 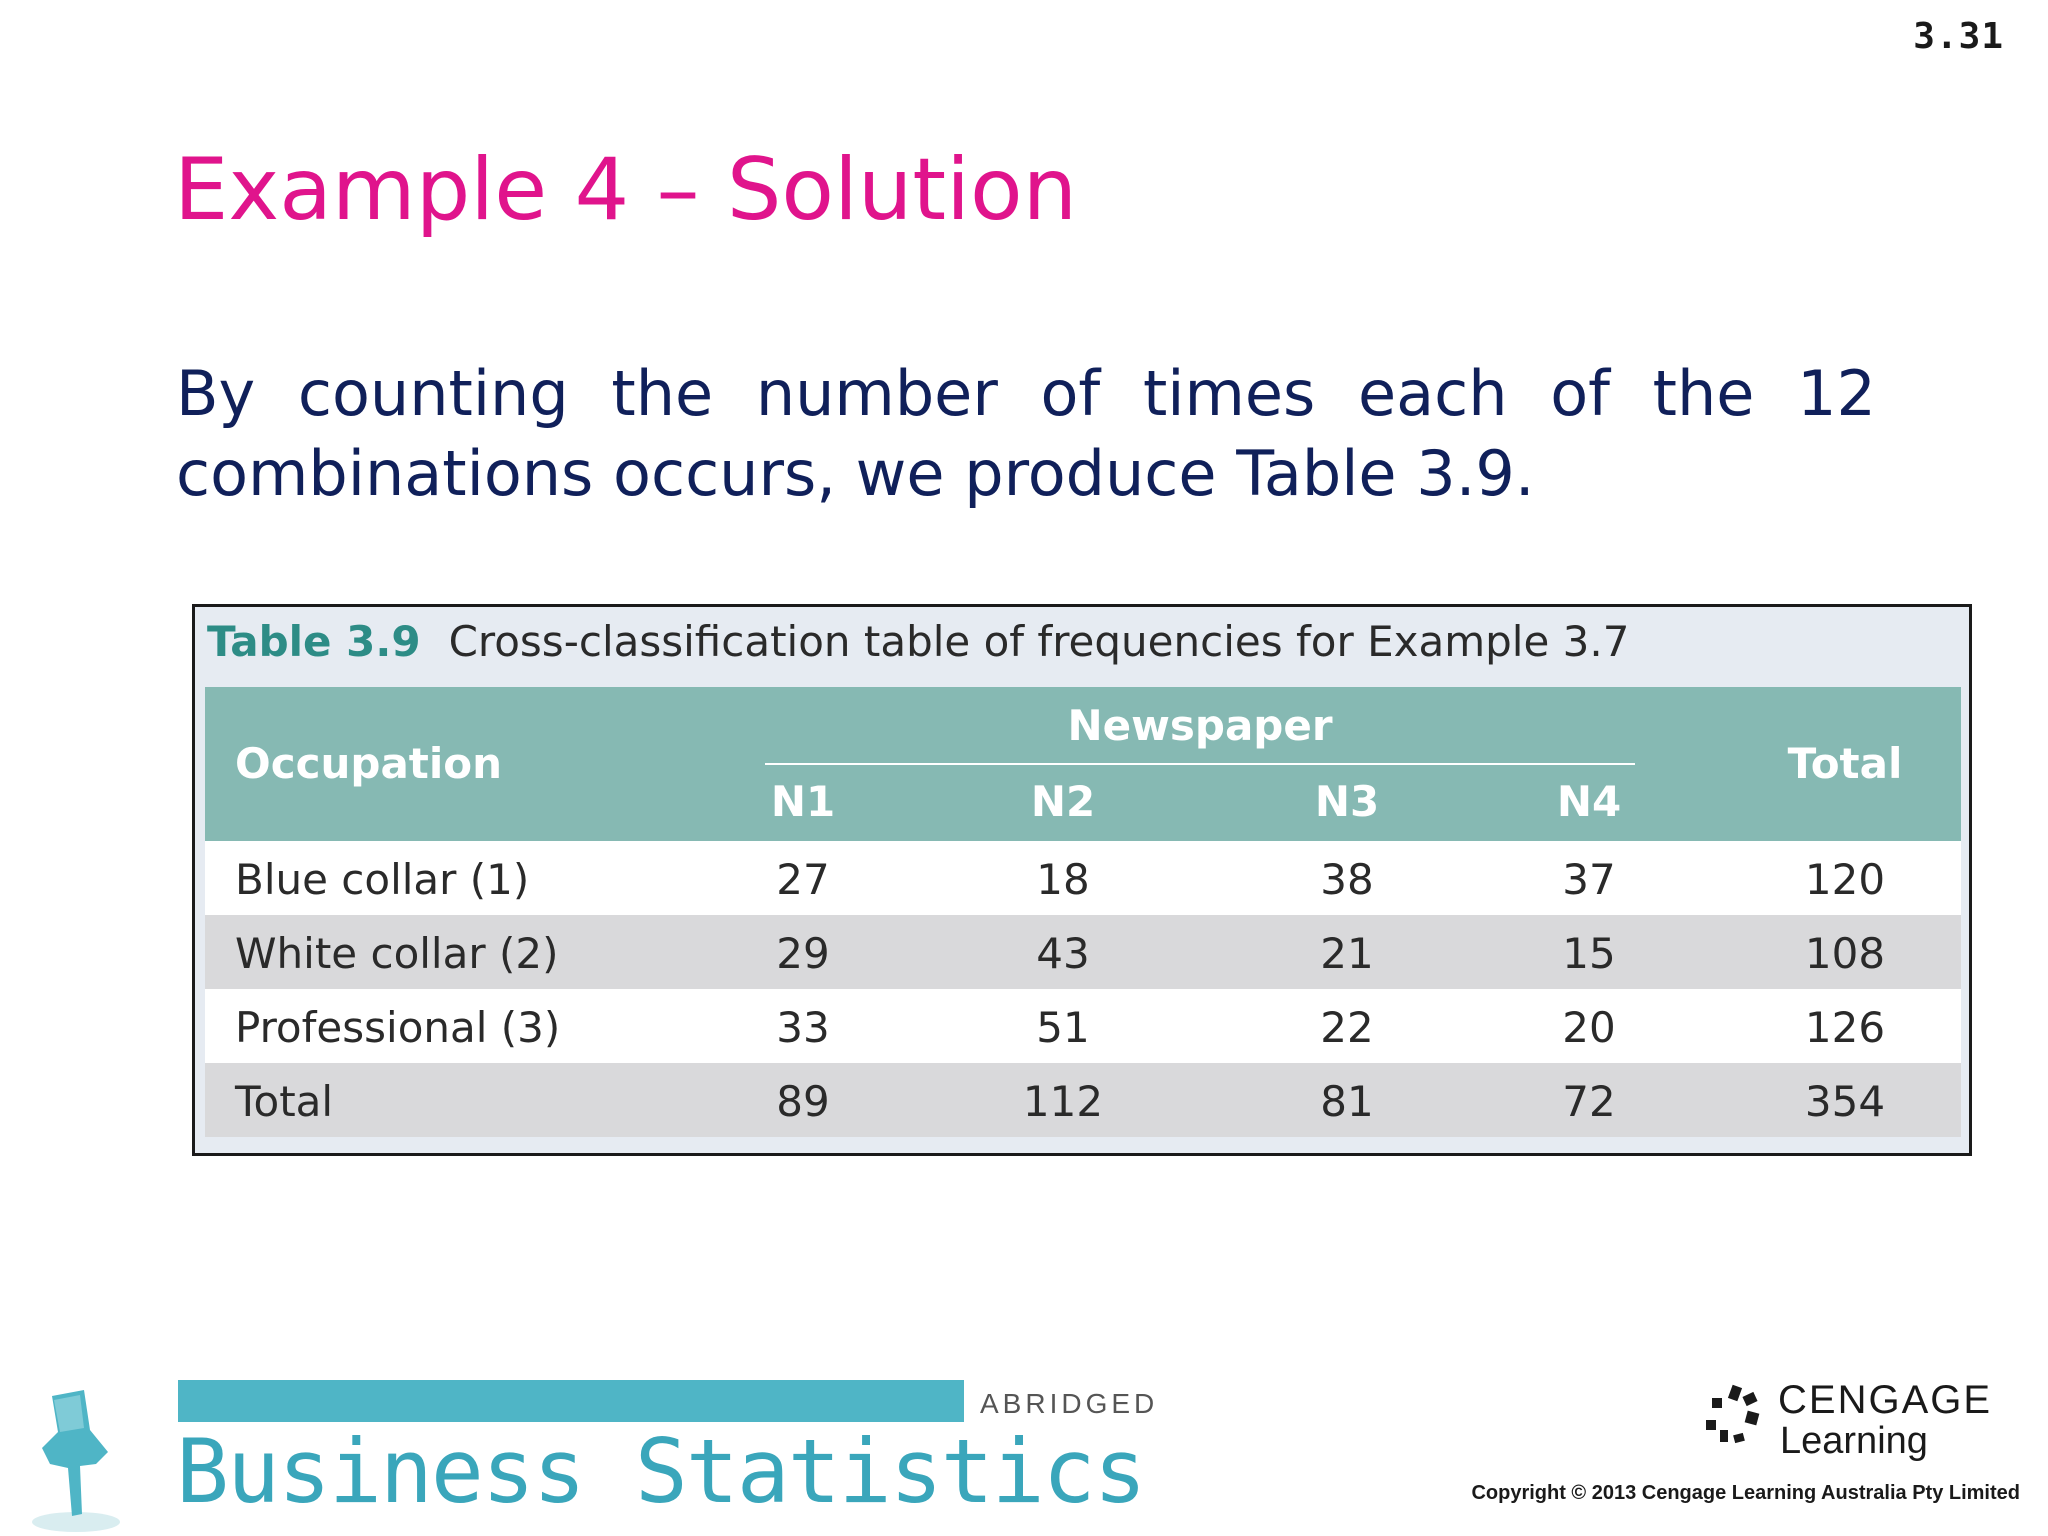 I want to click on header-n3: N3, so click(x=1347, y=801).